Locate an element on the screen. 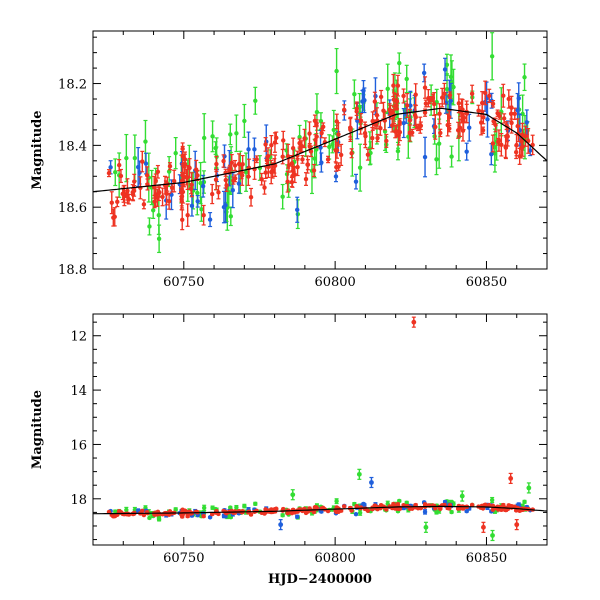 This screenshot has width=600, height=600. y-tick-label: 18.8 is located at coordinates (72, 270).